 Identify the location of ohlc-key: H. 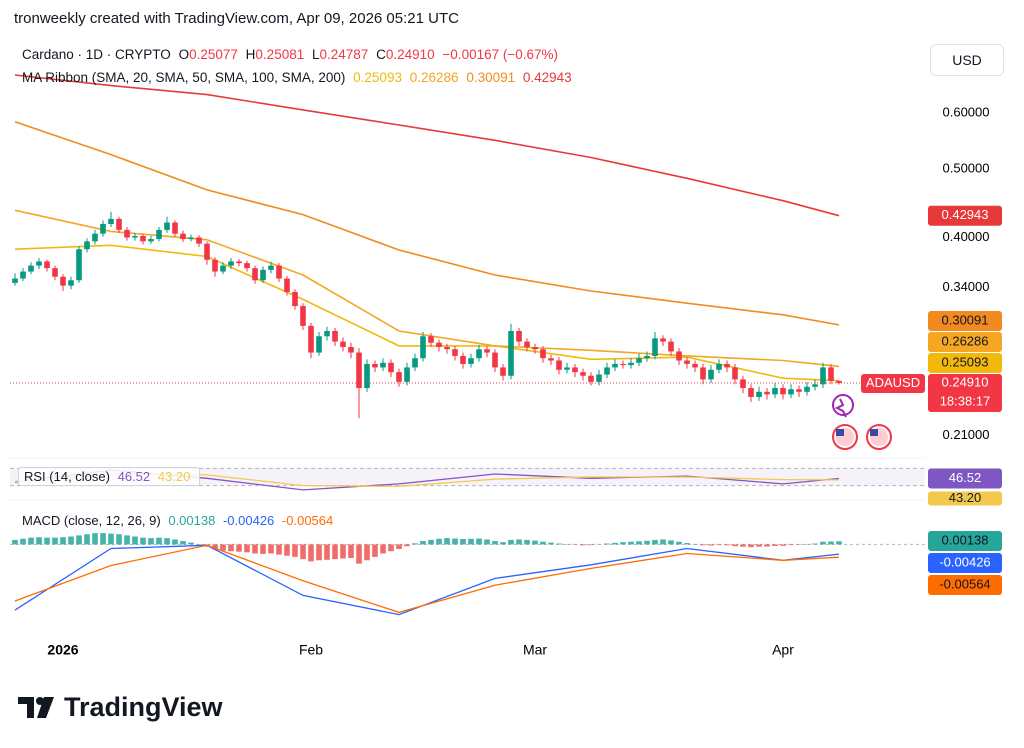
(250, 54).